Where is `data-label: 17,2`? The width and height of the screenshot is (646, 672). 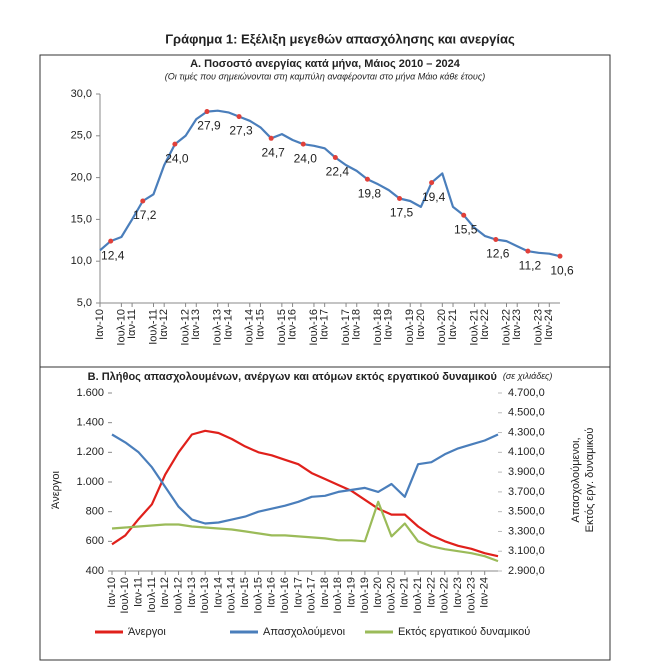
data-label: 17,2 is located at coordinates (145, 215).